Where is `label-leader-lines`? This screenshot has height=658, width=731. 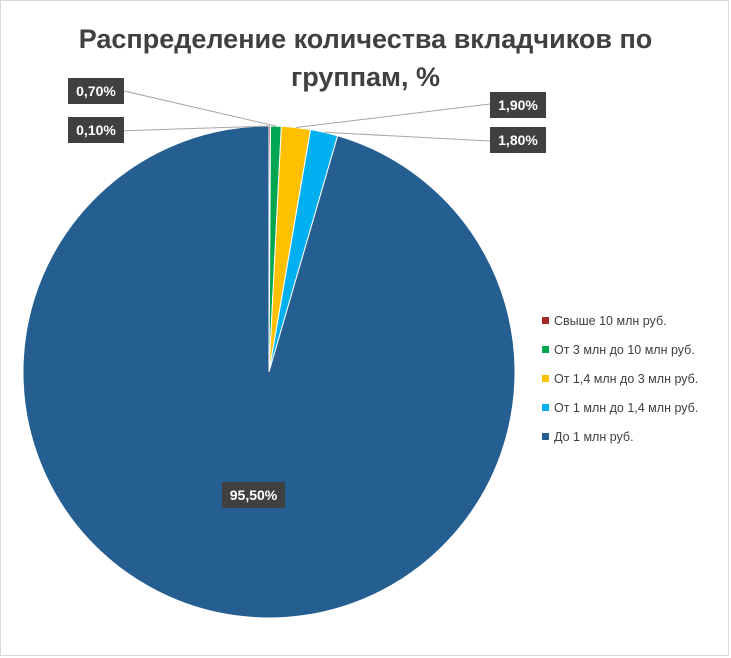
label-leader-lines is located at coordinates (303, 116).